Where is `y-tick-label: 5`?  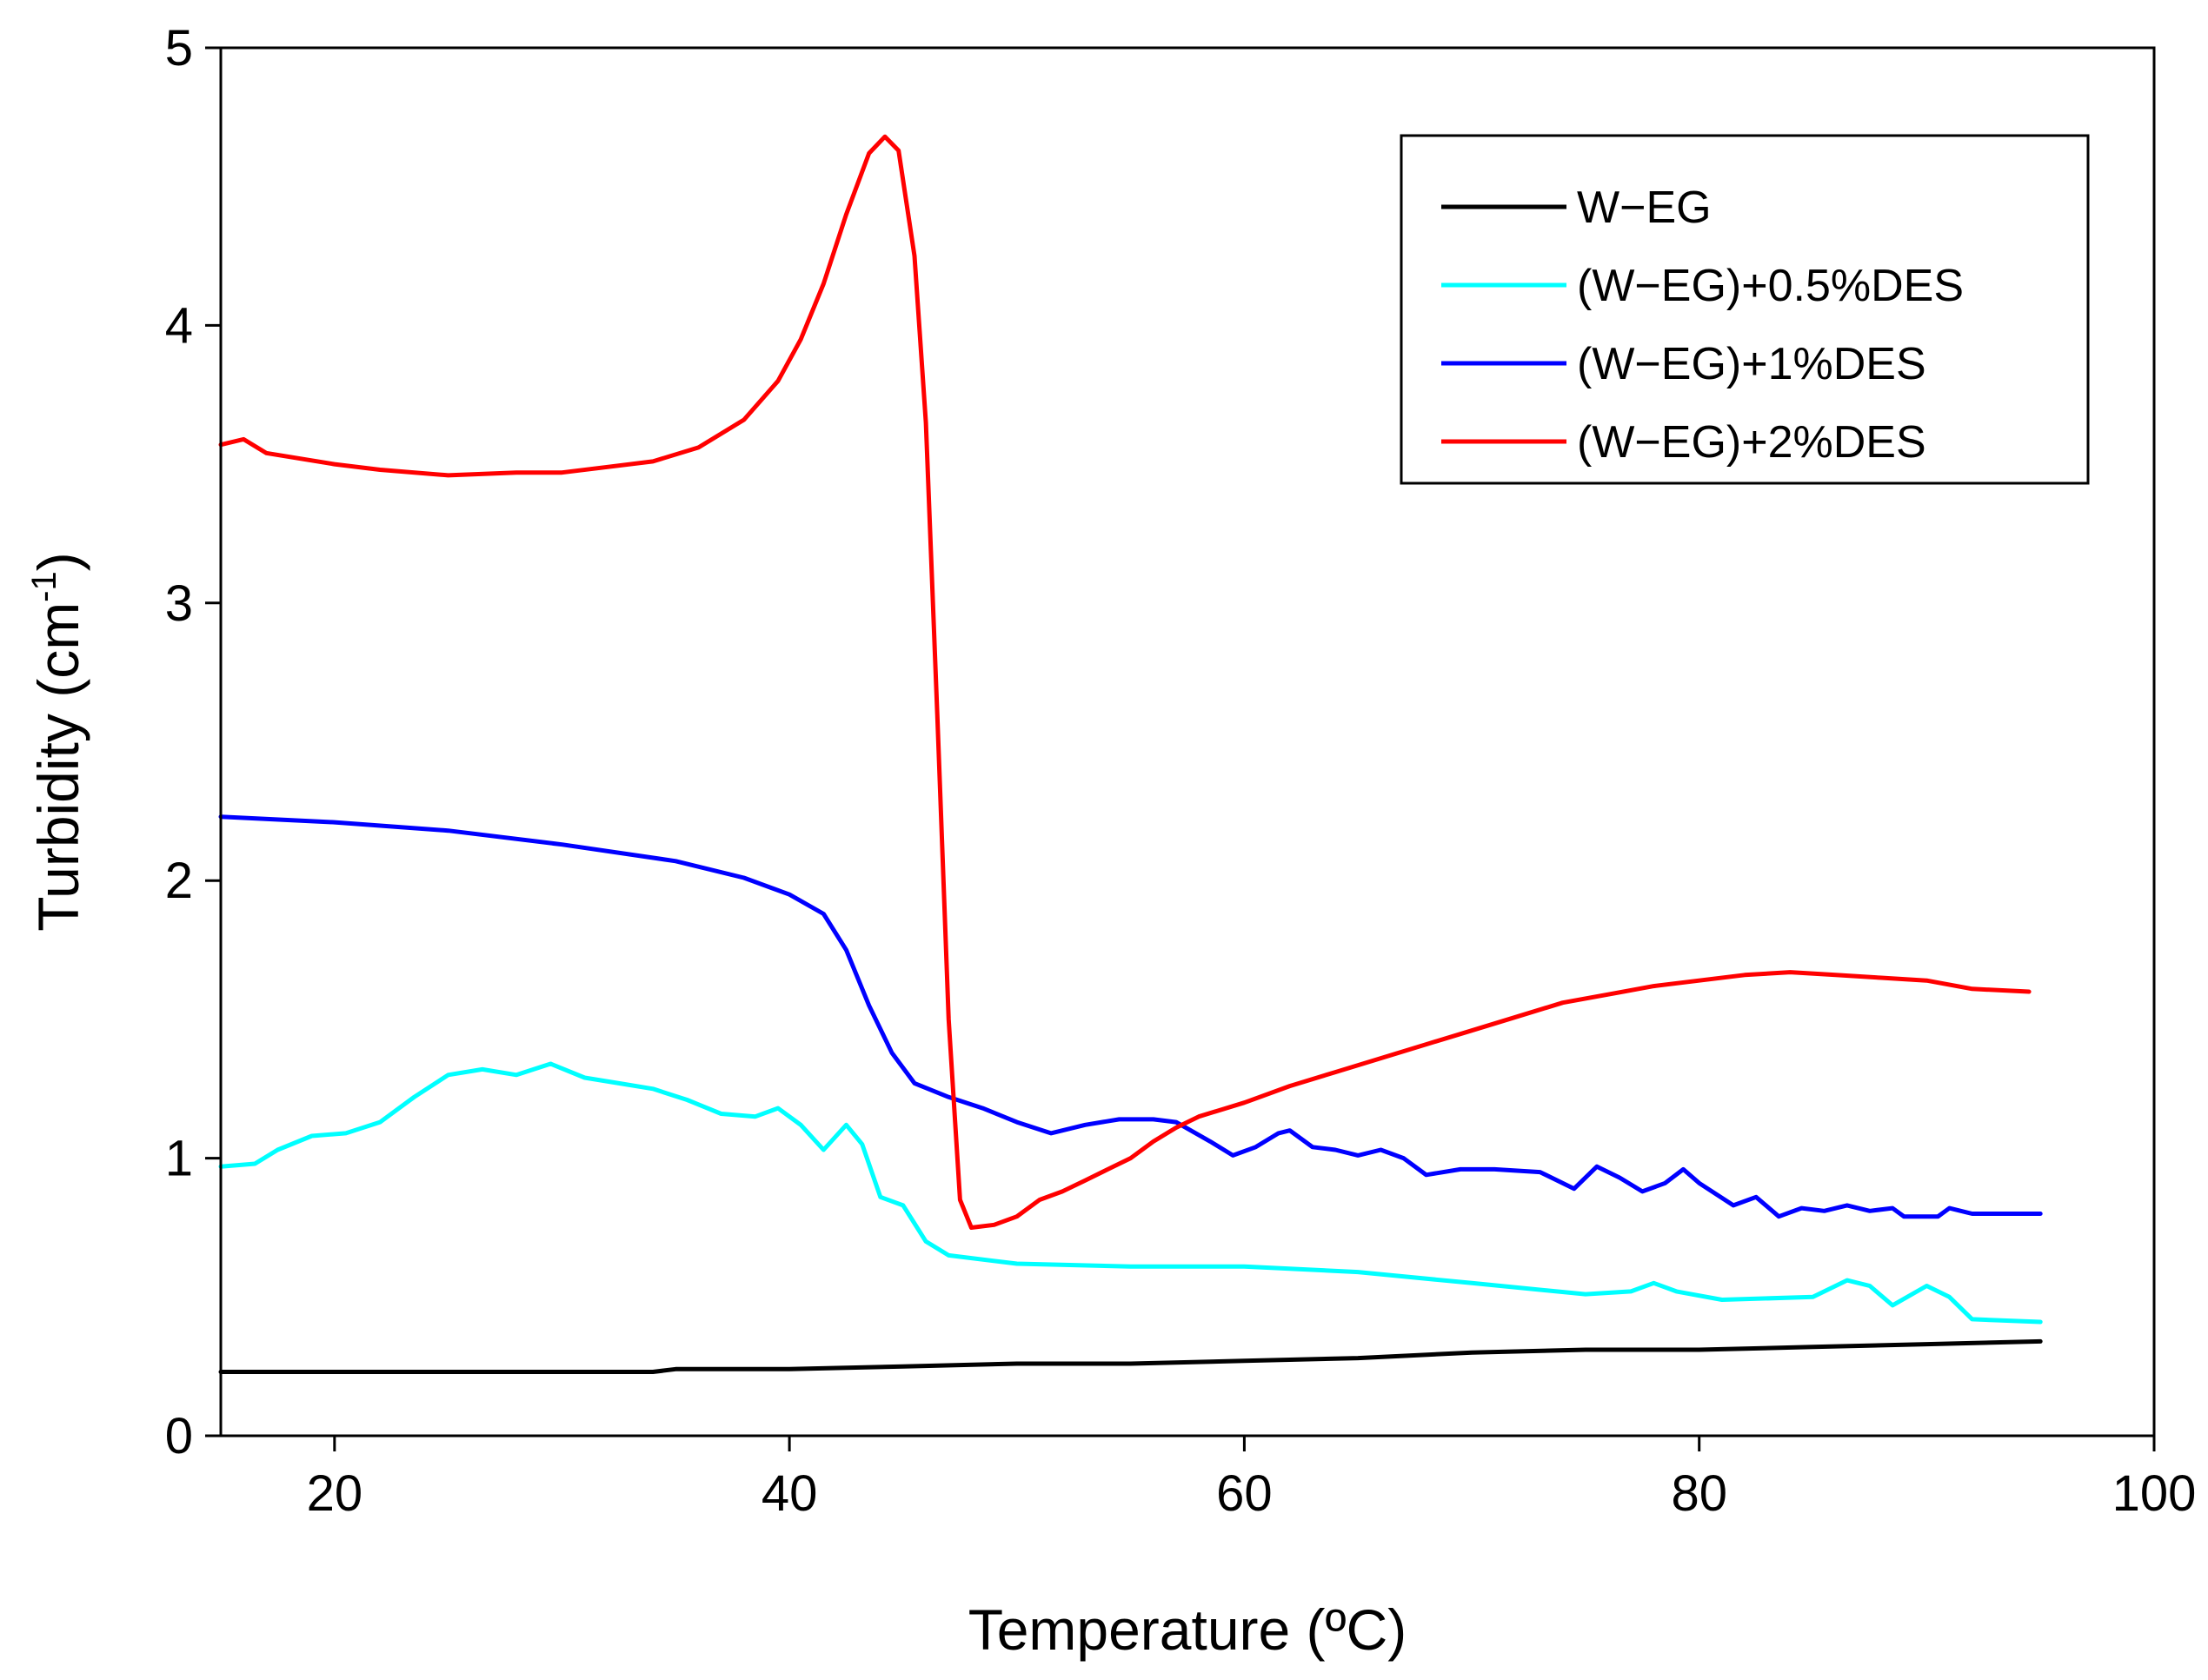 y-tick-label: 5 is located at coordinates (179, 48).